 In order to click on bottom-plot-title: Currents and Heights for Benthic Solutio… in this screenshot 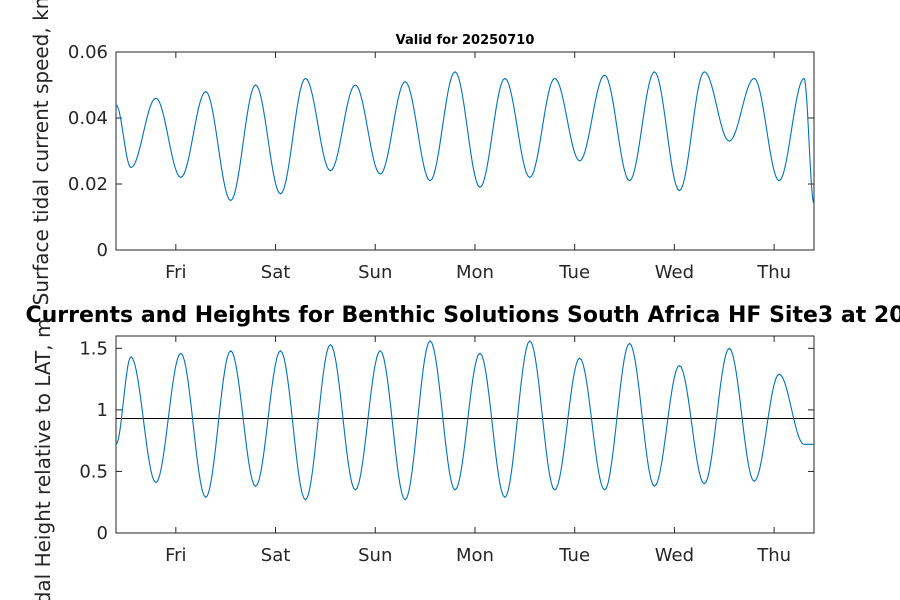, I will do `click(462, 315)`.